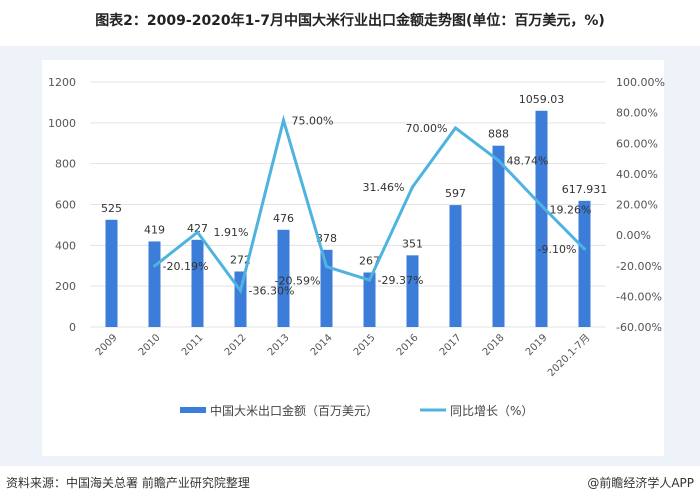  What do you see at coordinates (369, 260) in the screenshot?
I see `bar-value-label: 267` at bounding box center [369, 260].